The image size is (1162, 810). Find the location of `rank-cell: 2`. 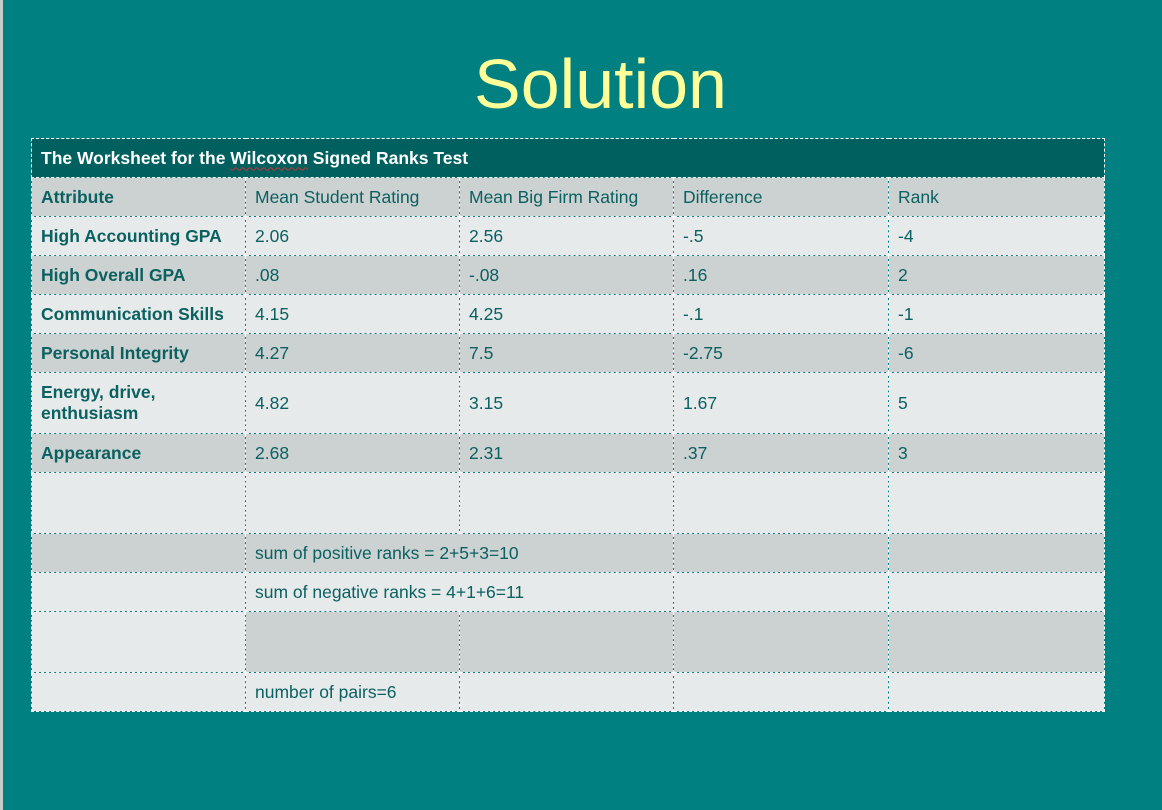

rank-cell: 2 is located at coordinates (996, 275).